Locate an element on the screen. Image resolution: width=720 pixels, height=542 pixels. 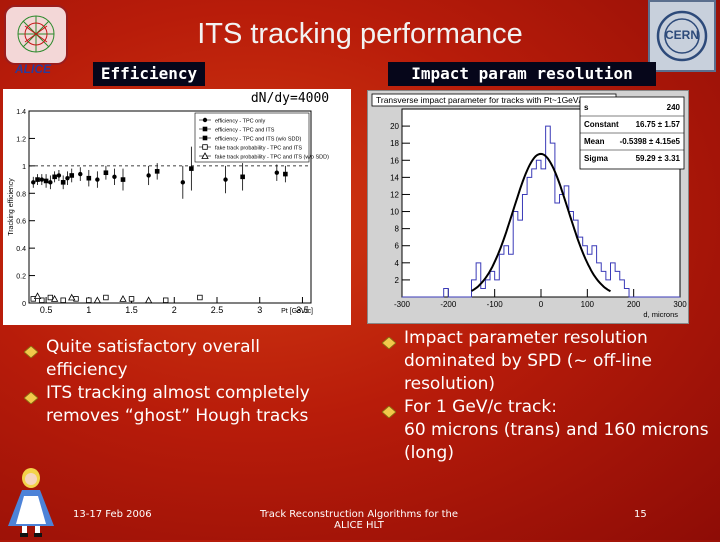
y-tick-label: 20 is located at coordinates (394, 126).